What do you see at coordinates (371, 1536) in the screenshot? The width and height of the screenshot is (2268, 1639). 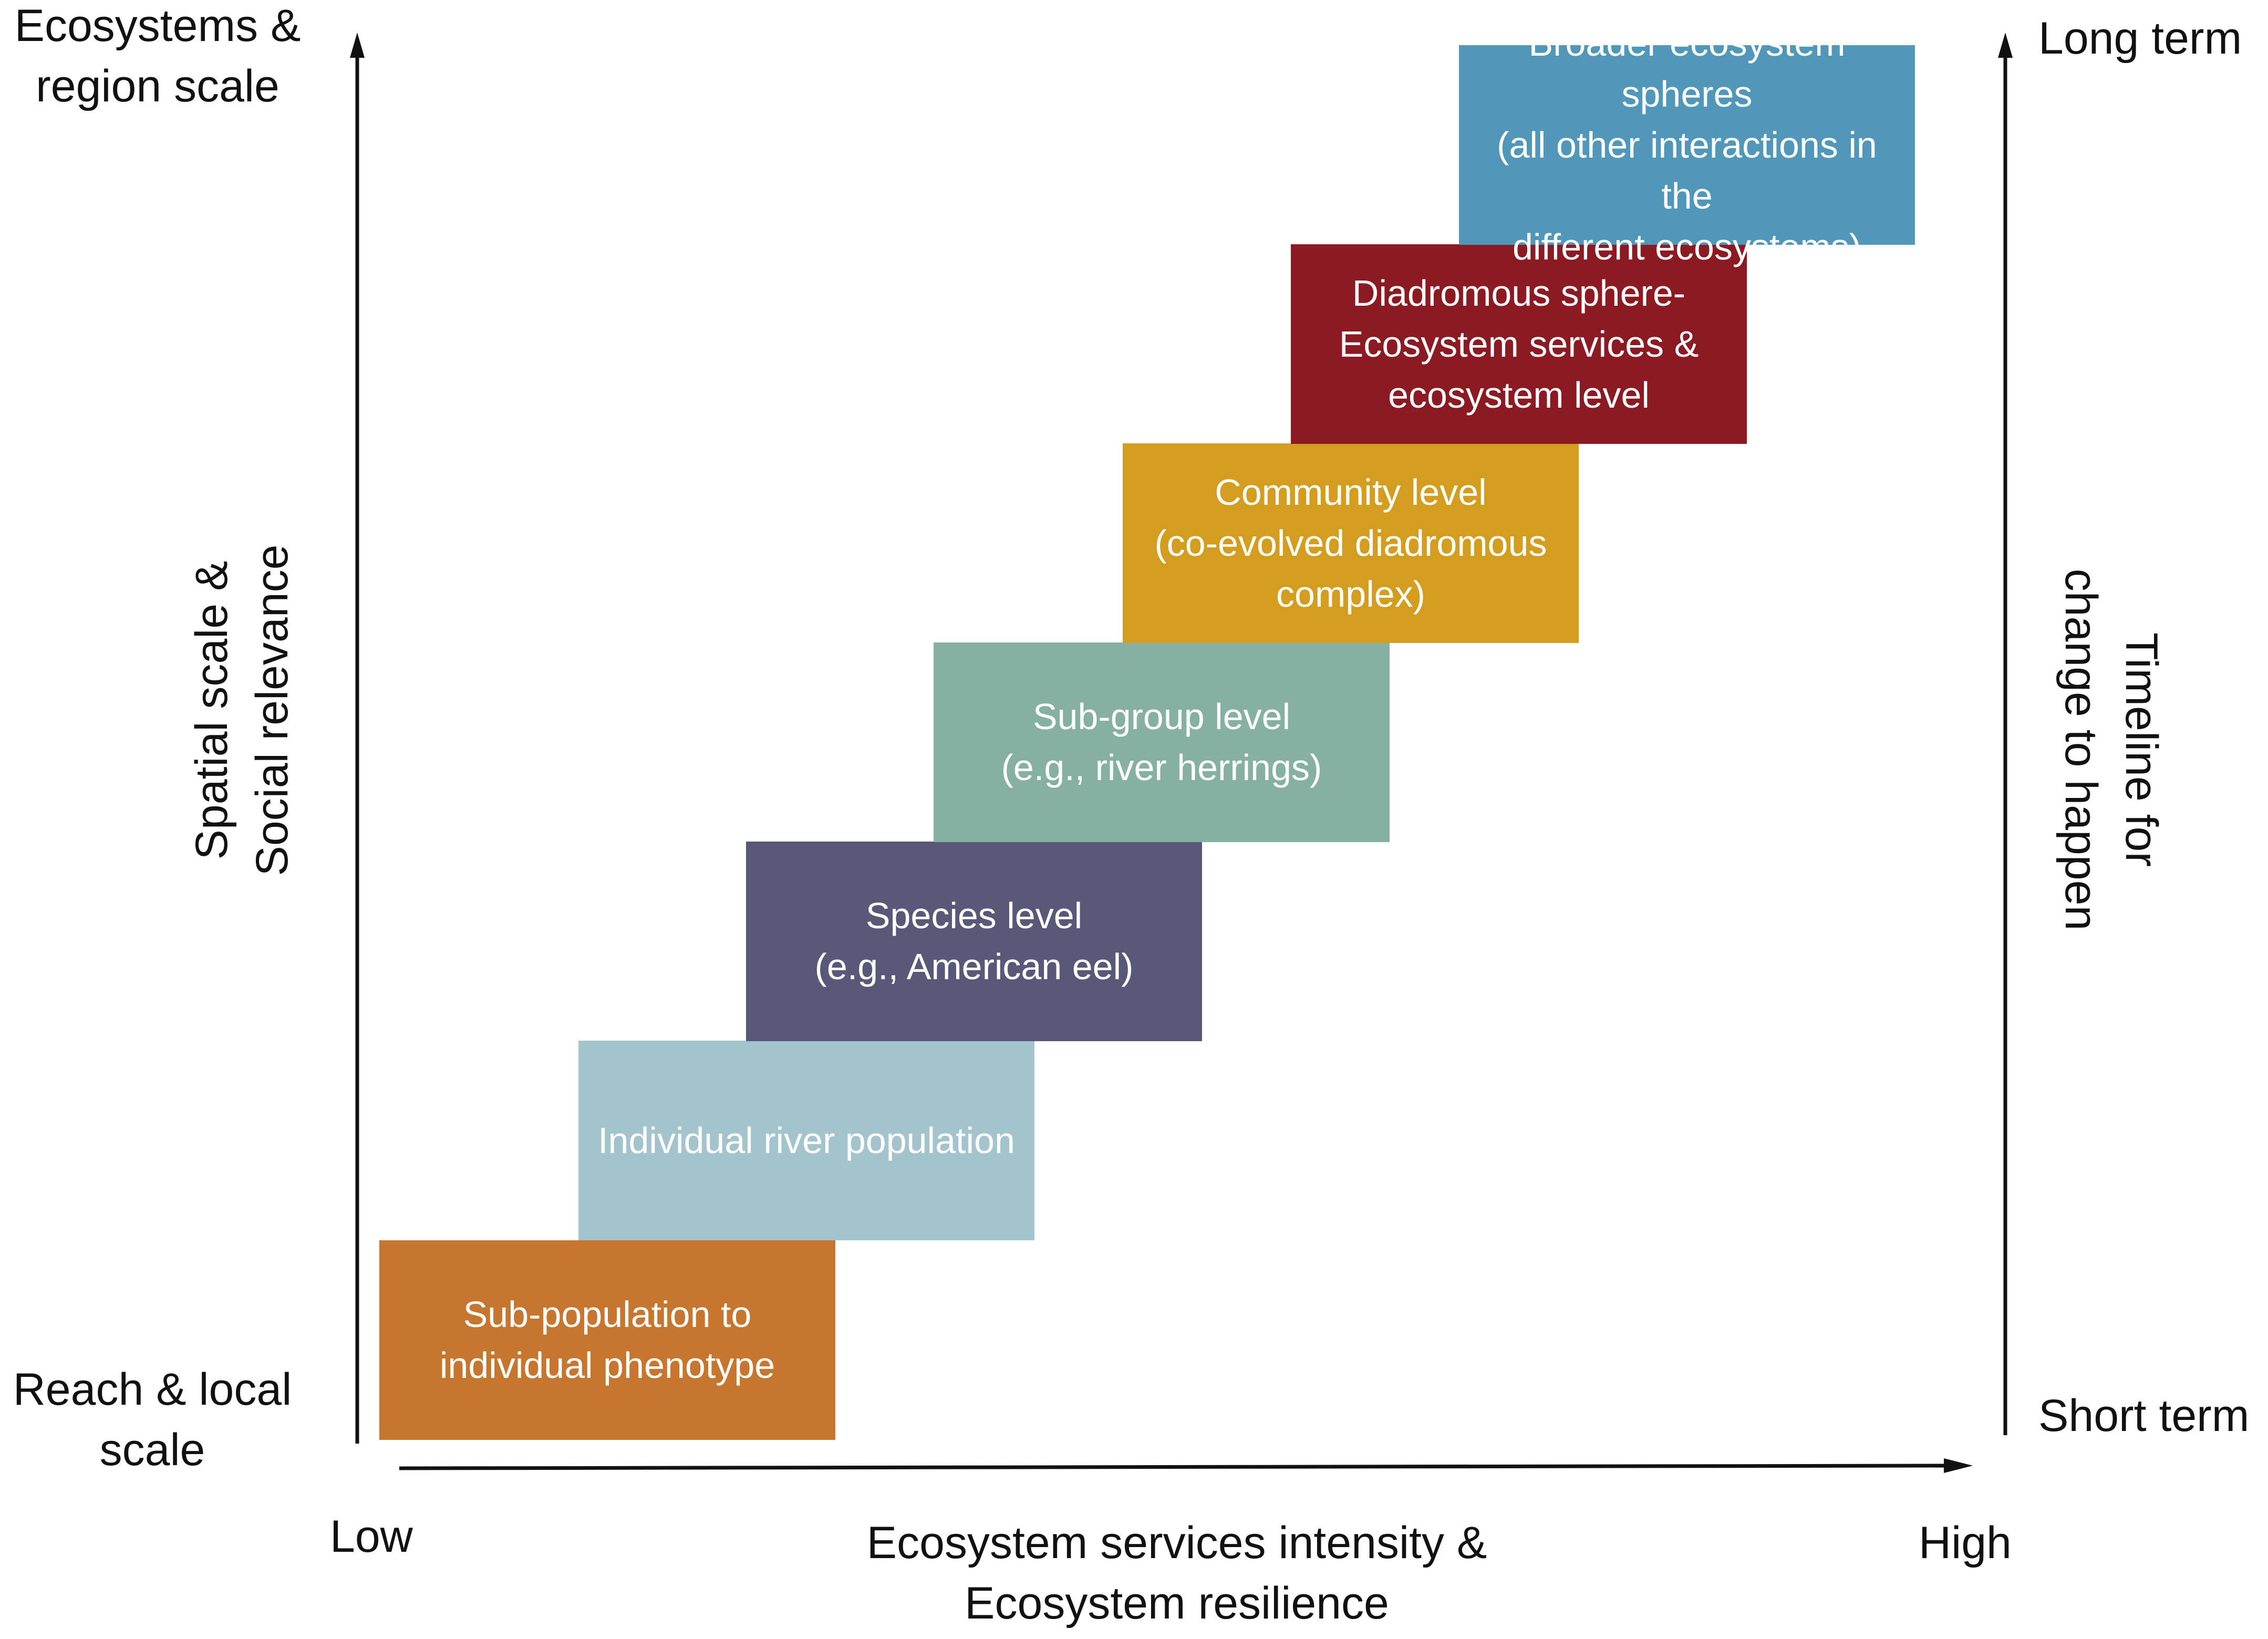 I see `bottom-axis-low-label: Low` at bounding box center [371, 1536].